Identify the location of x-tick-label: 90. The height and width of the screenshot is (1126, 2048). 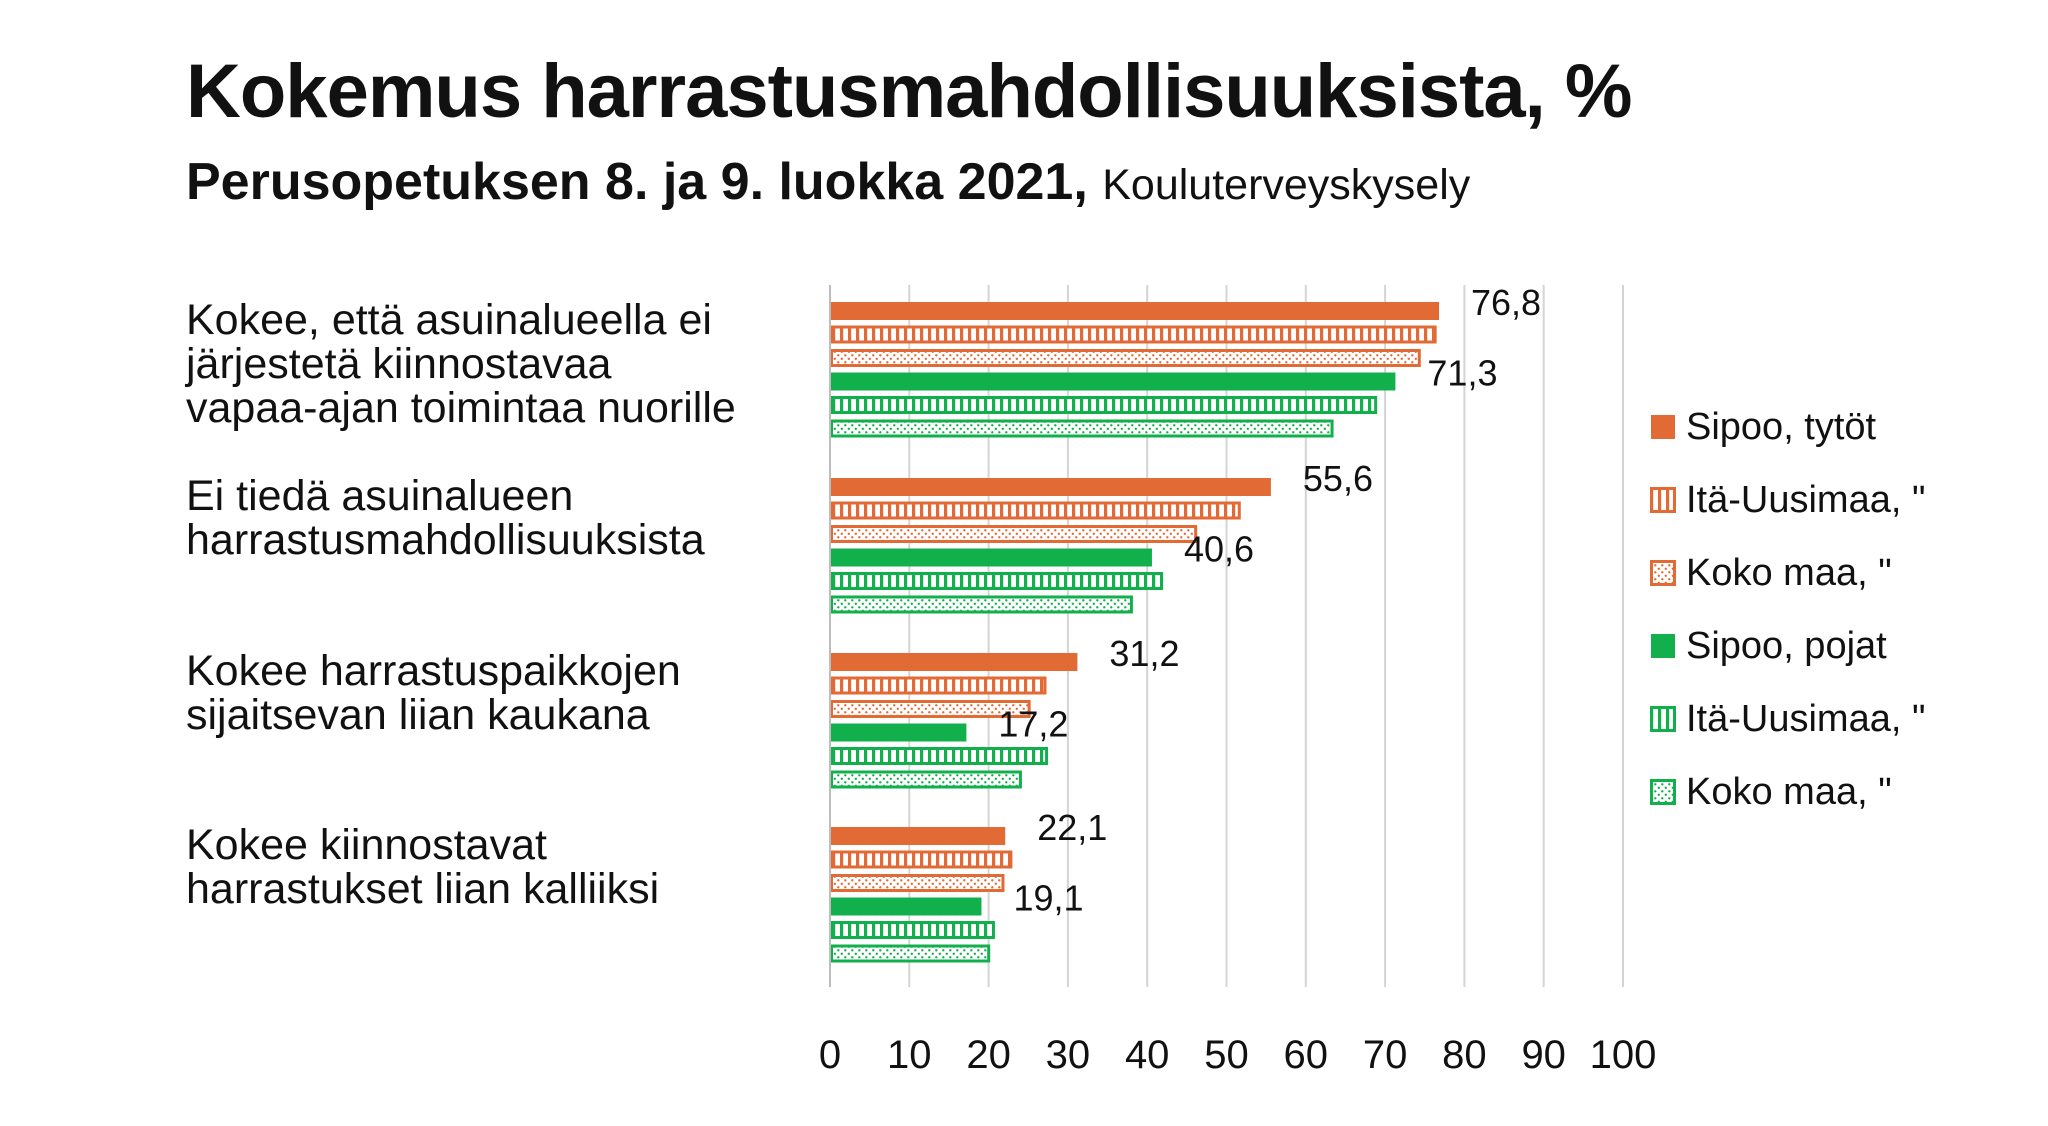
(1543, 1055).